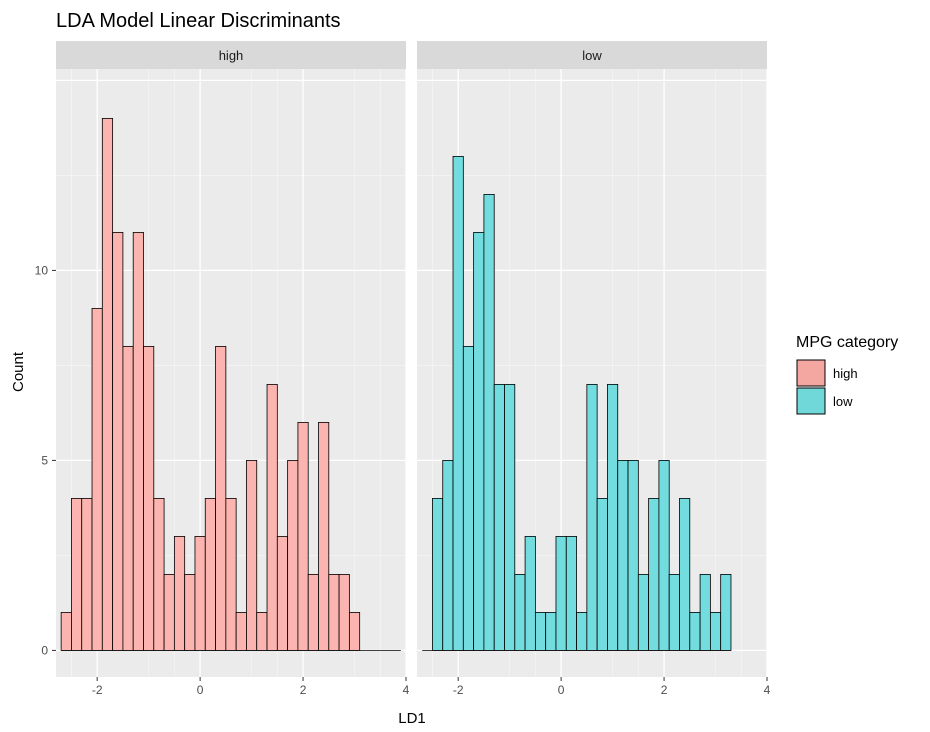 Image resolution: width=930 pixels, height=732 pixels. What do you see at coordinates (847, 342) in the screenshot?
I see `legend-title: MPG category` at bounding box center [847, 342].